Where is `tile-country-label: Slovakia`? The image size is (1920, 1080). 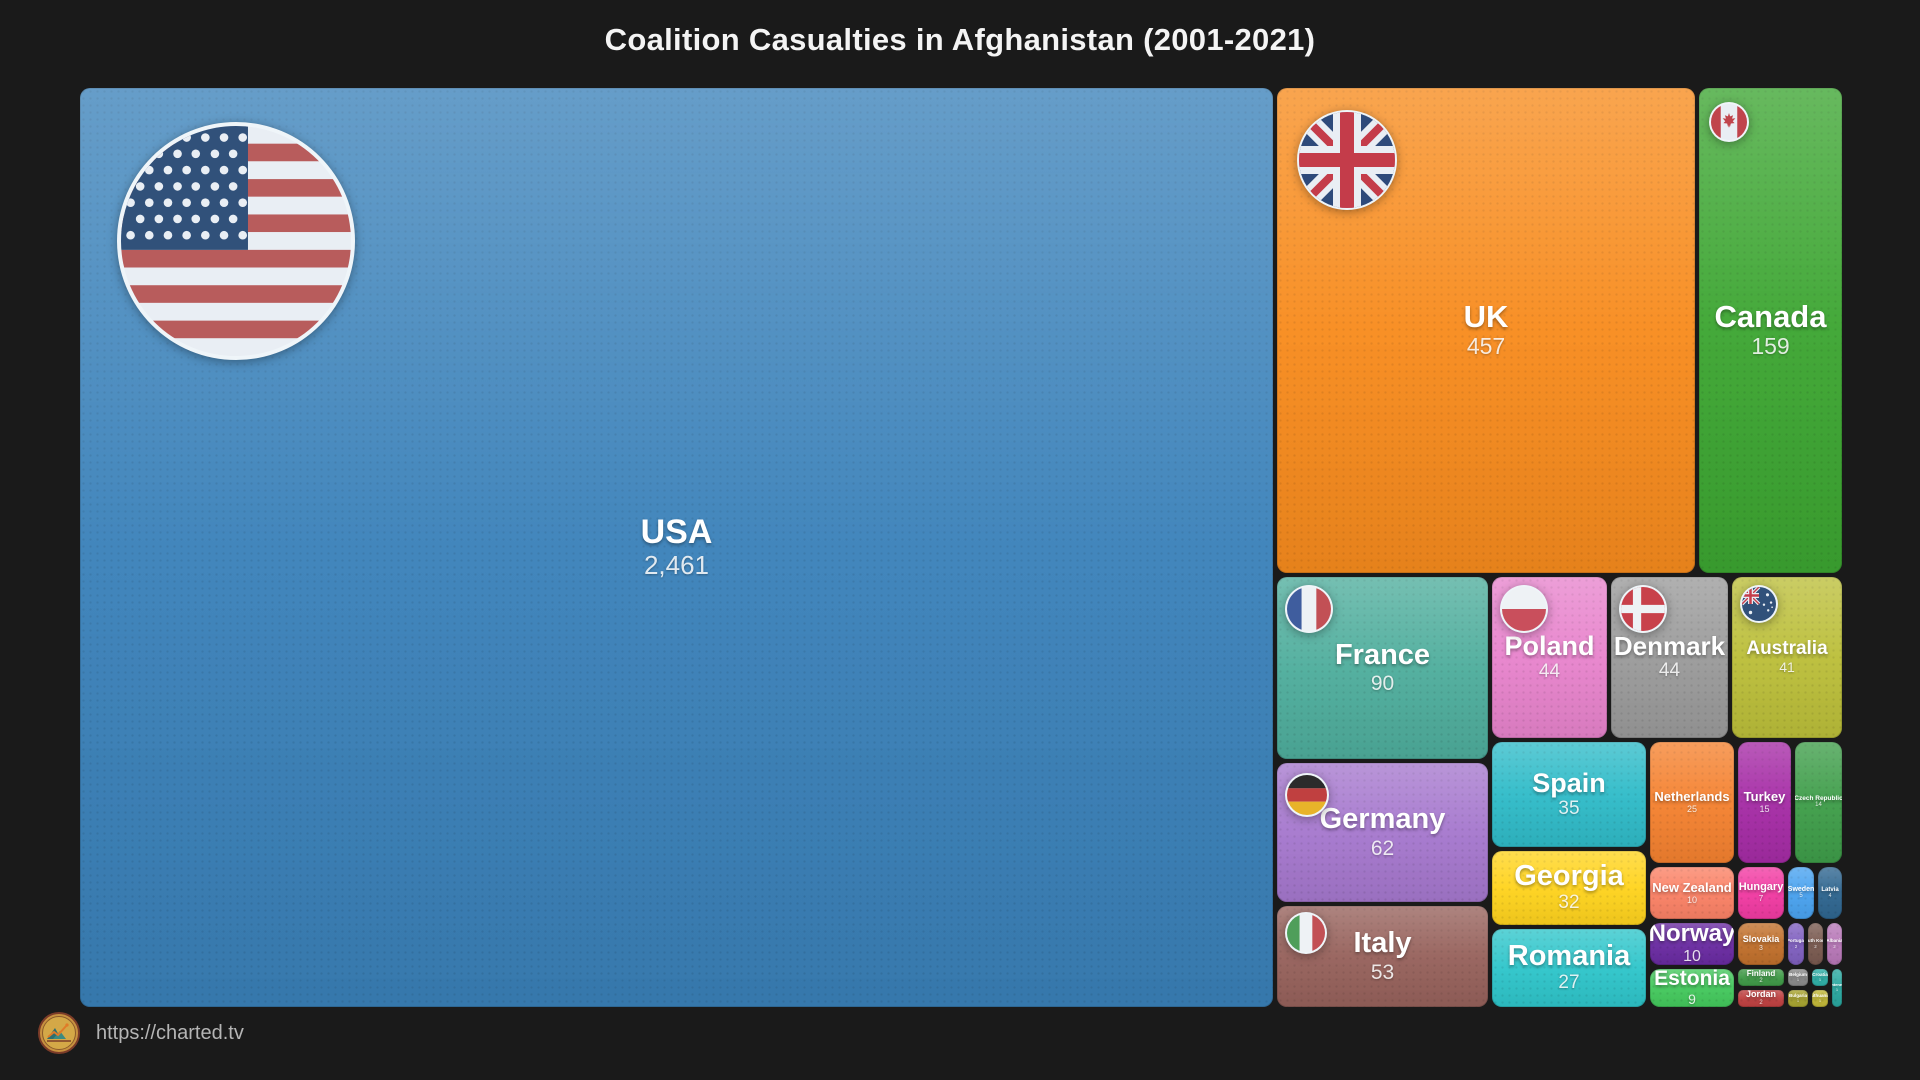 tile-country-label: Slovakia is located at coordinates (1761, 938).